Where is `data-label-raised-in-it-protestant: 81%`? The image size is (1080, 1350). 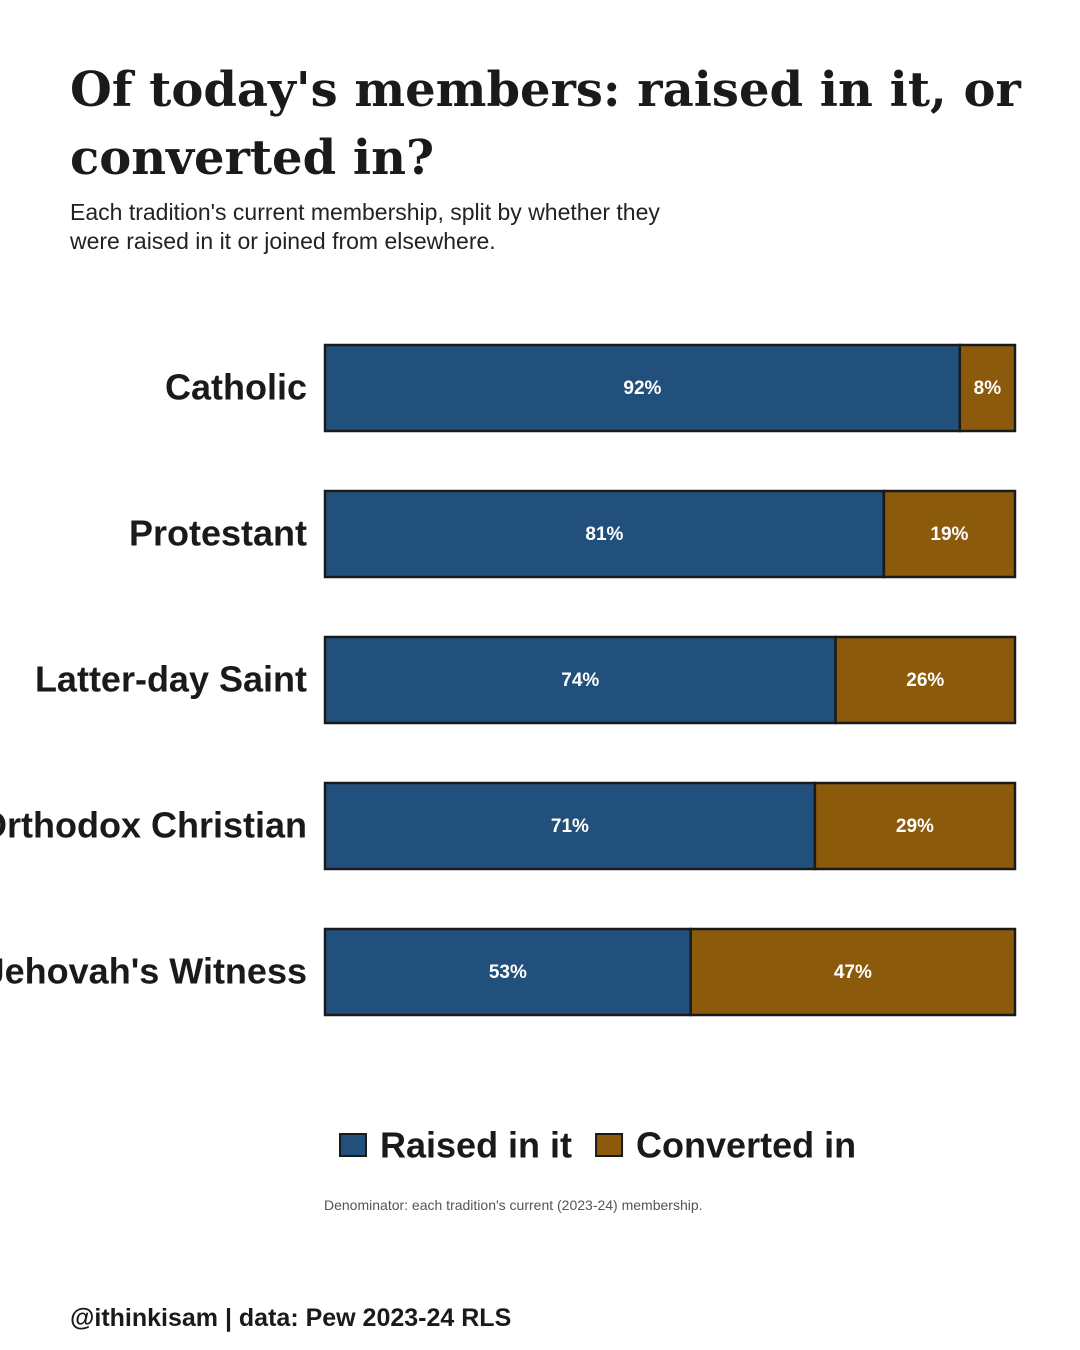
data-label-raised-in-it-protestant: 81% is located at coordinates (604, 534).